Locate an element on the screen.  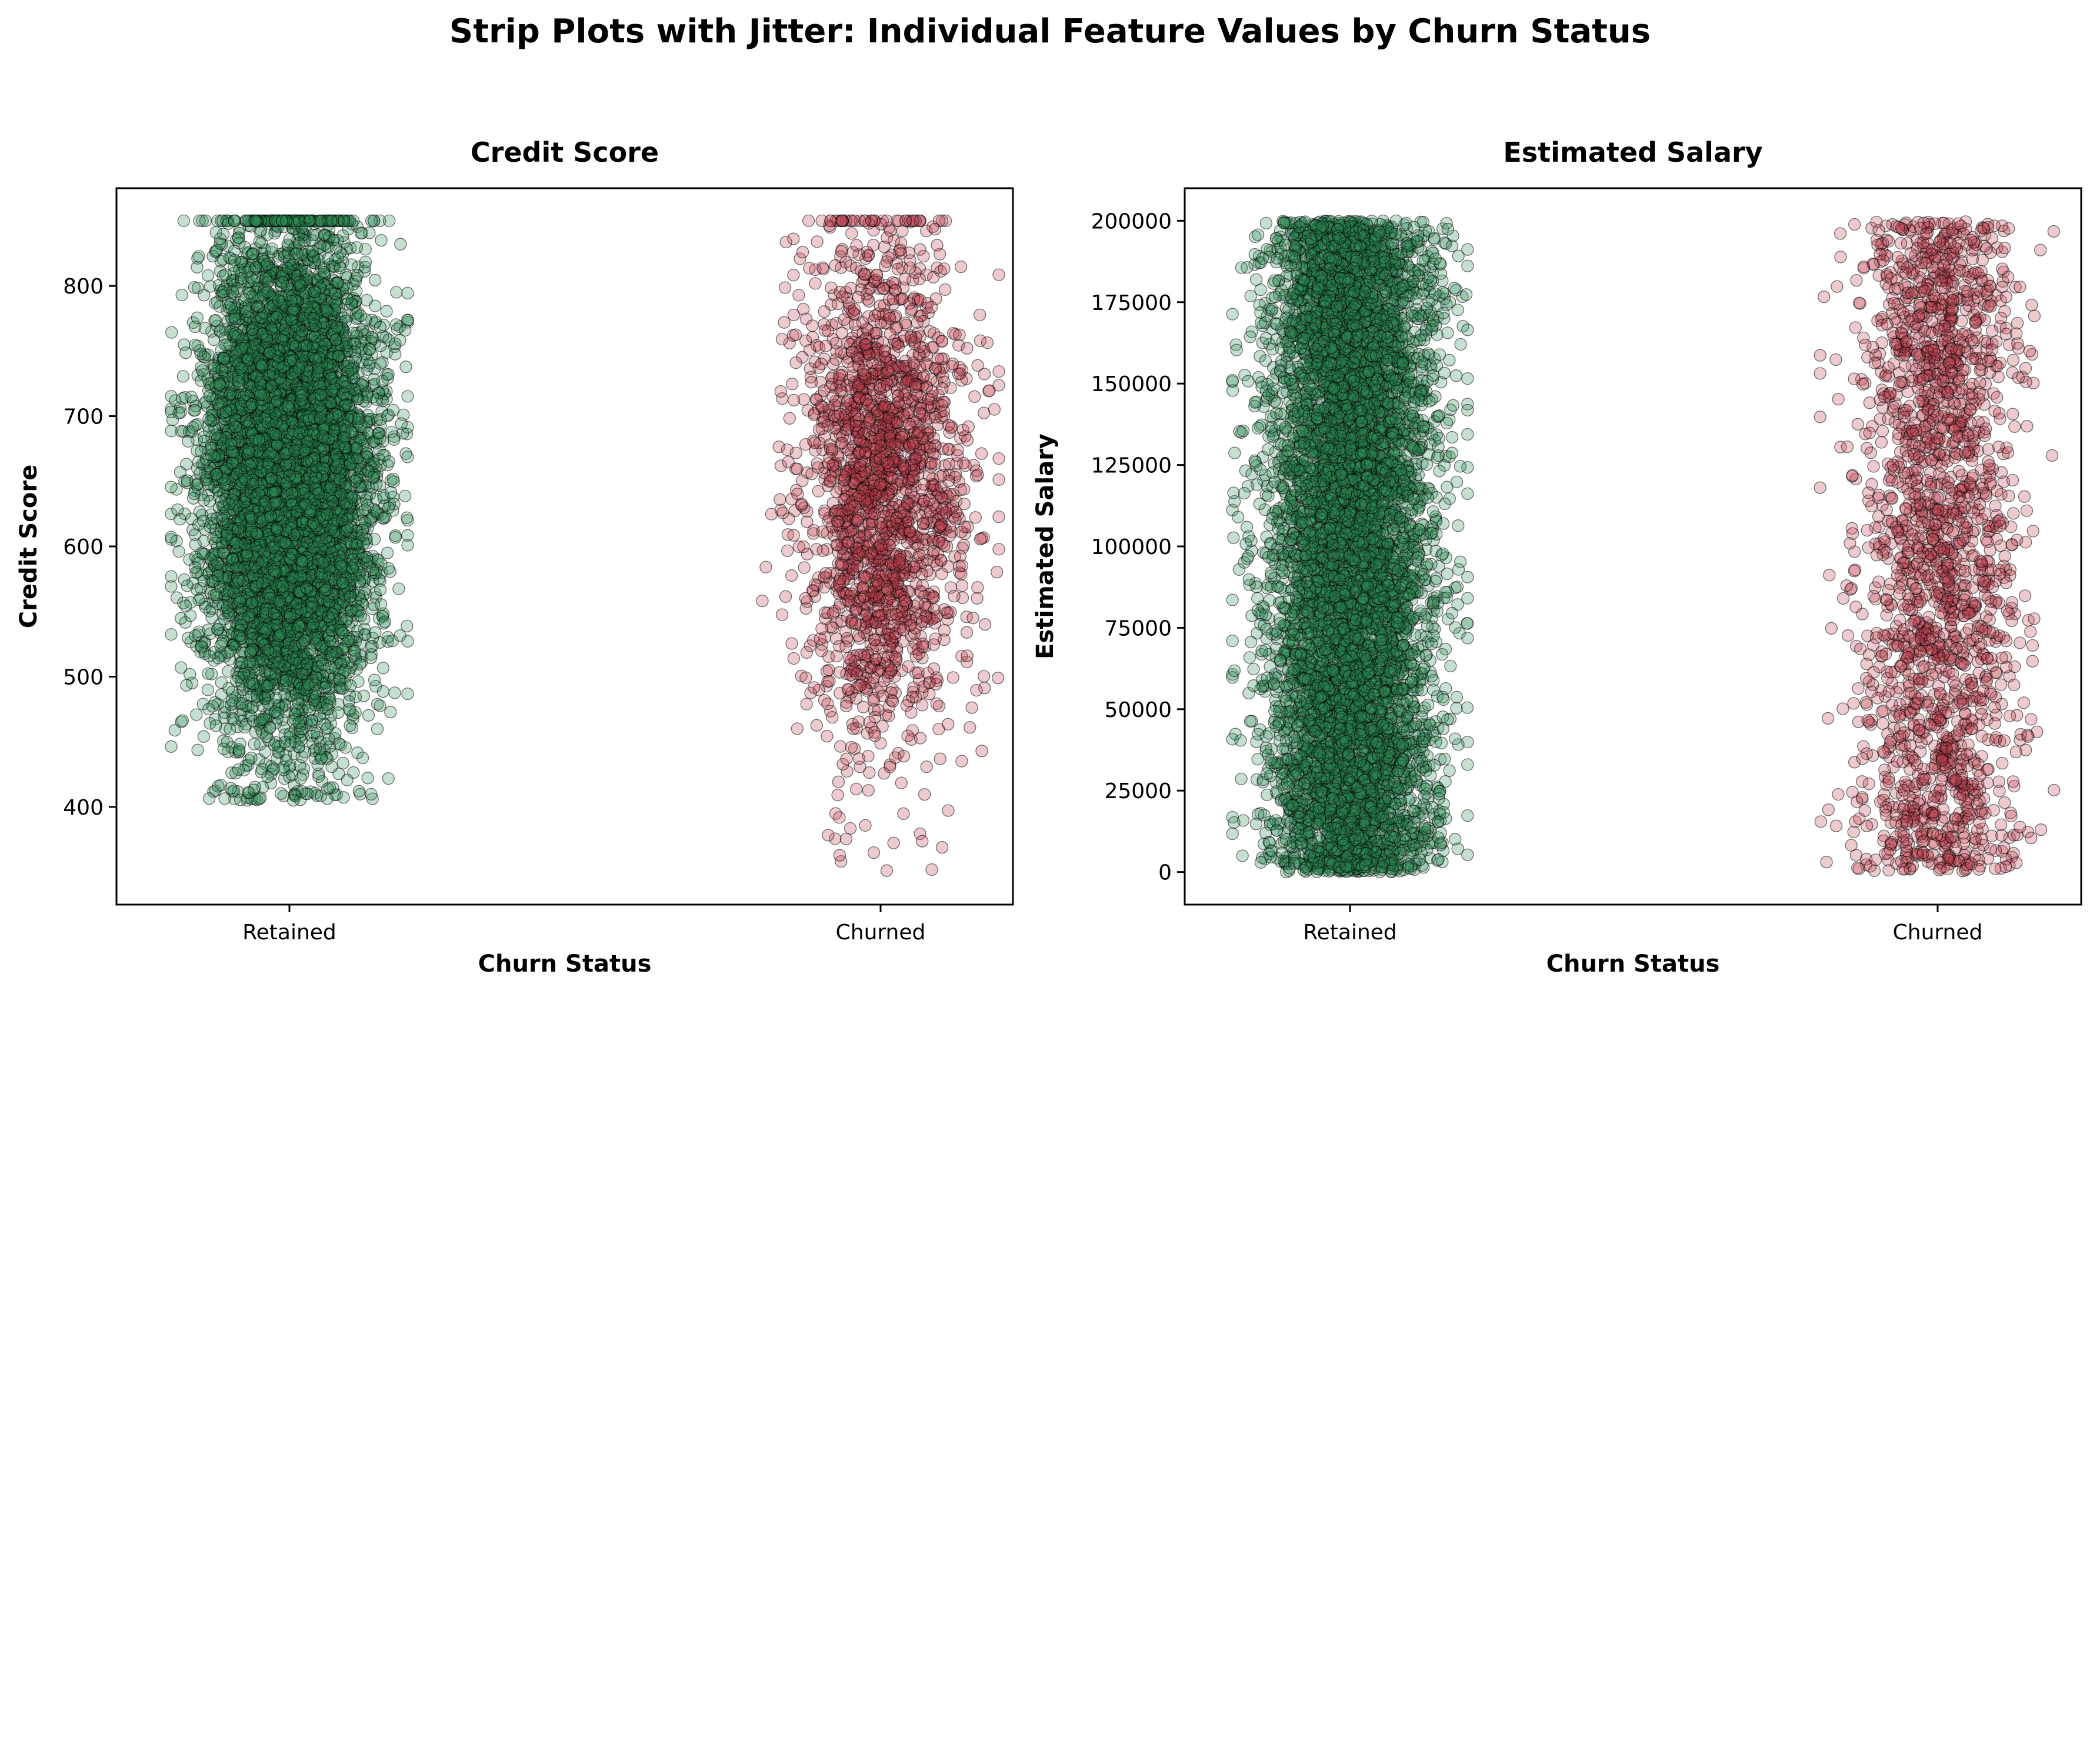
chart-credit-score-title: Credit Score is located at coordinates (565, 152).